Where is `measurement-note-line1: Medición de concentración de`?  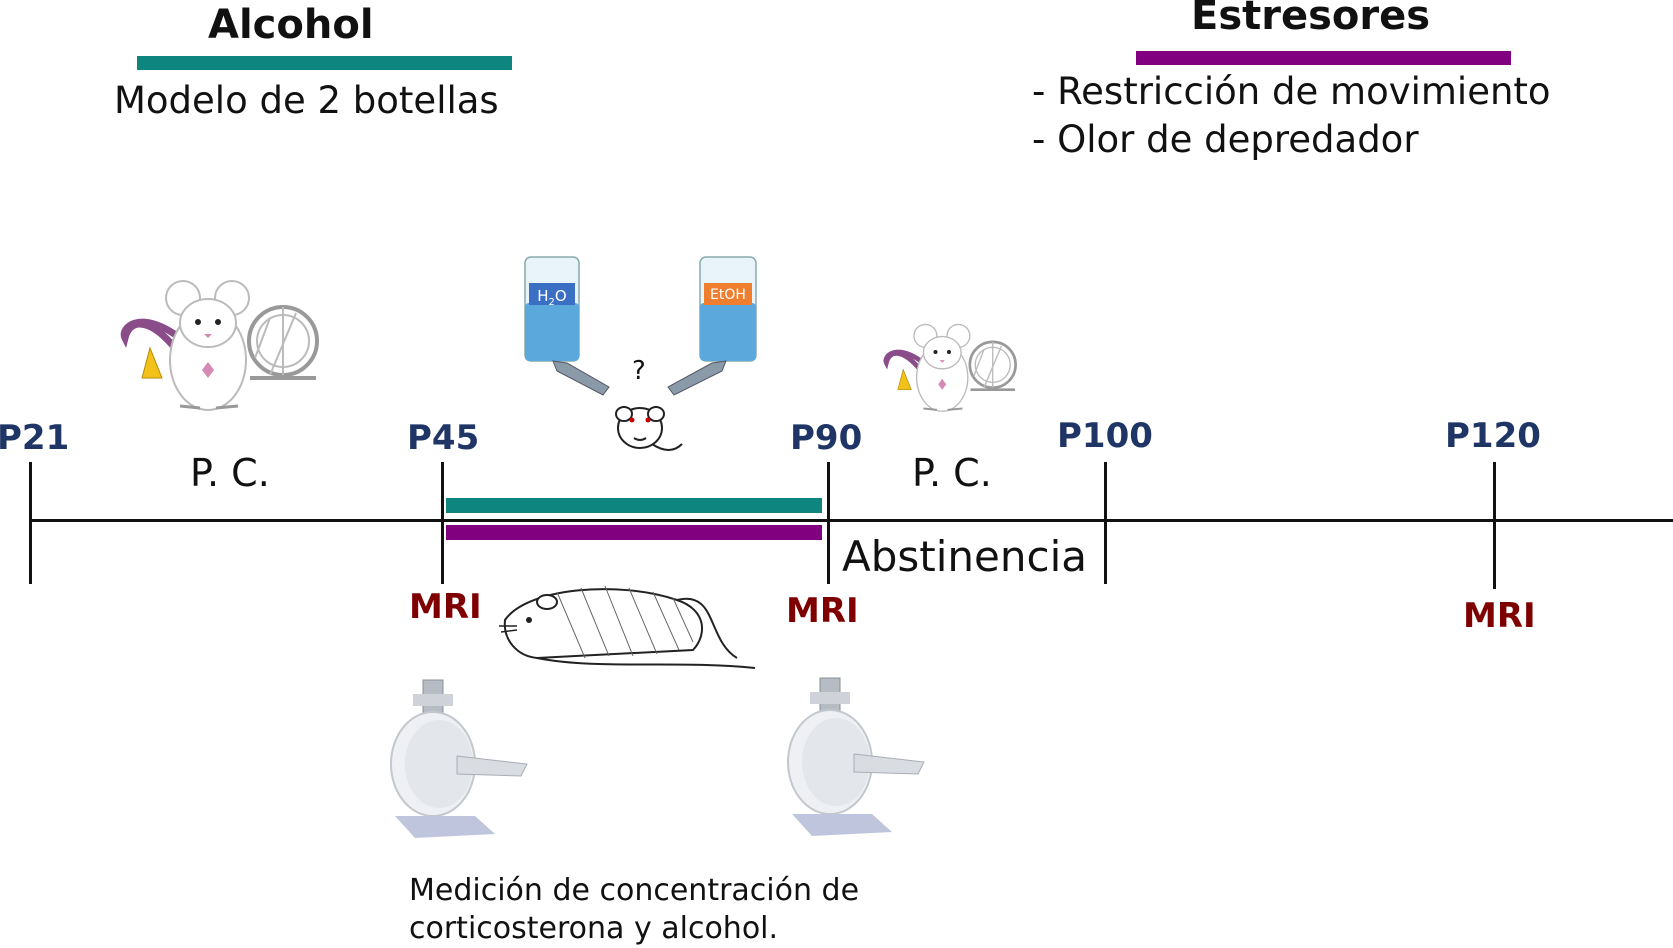 measurement-note-line1: Medición de concentración de is located at coordinates (634, 890).